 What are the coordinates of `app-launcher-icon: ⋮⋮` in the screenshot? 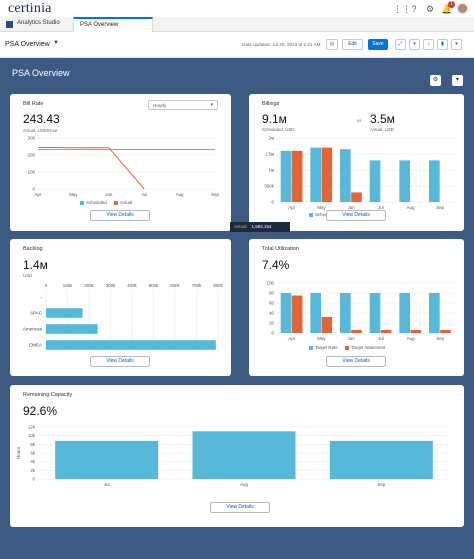 It's located at (402, 8).